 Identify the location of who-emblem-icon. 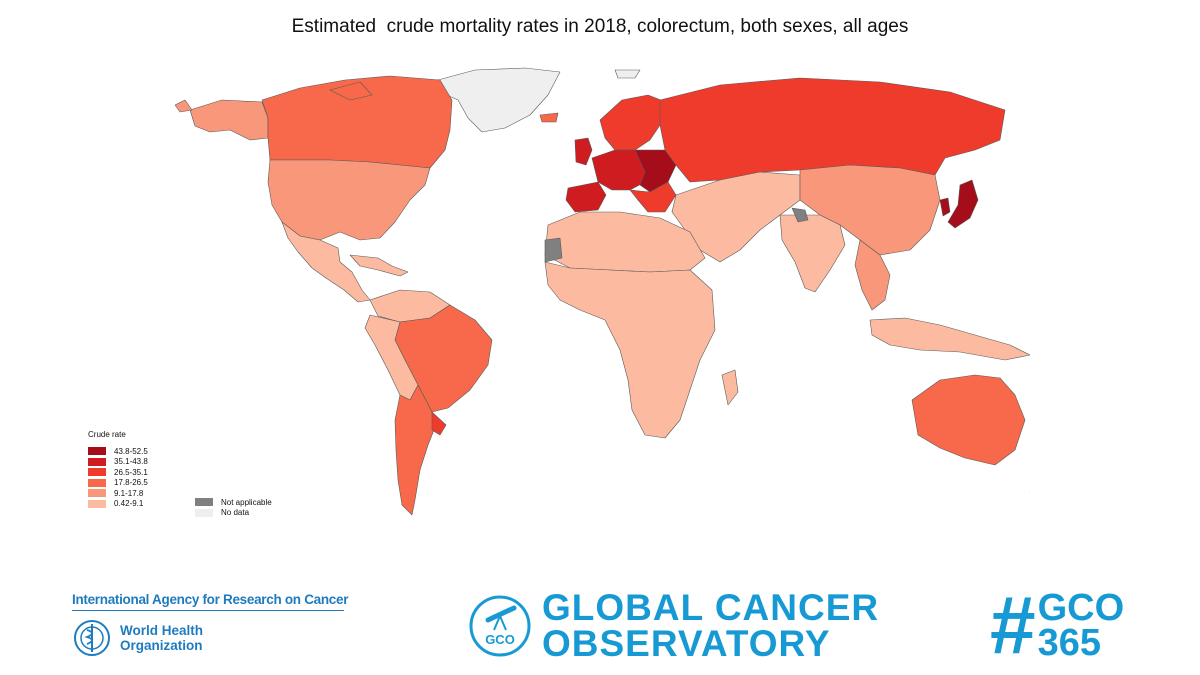
(92, 638).